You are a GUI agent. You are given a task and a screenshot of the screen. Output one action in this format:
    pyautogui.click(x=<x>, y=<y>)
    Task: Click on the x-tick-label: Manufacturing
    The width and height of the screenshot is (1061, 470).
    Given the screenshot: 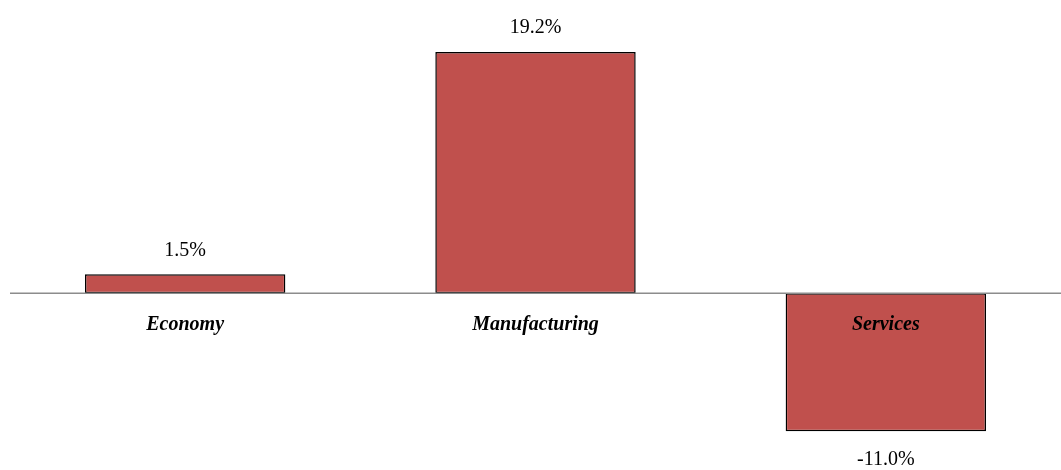 What is the action you would take?
    pyautogui.click(x=535, y=324)
    